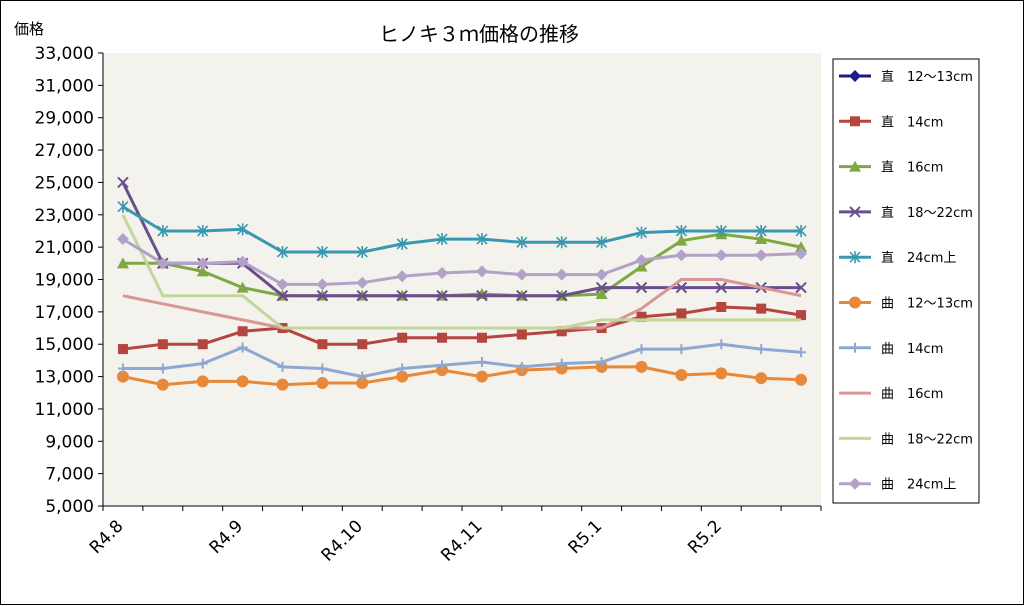 The height and width of the screenshot is (606, 1024). I want to click on legend-label: 曲 18～22cm, so click(927, 439).